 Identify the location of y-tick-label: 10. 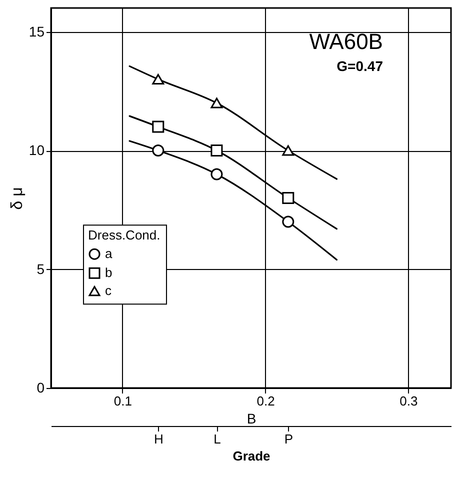
(36, 150).